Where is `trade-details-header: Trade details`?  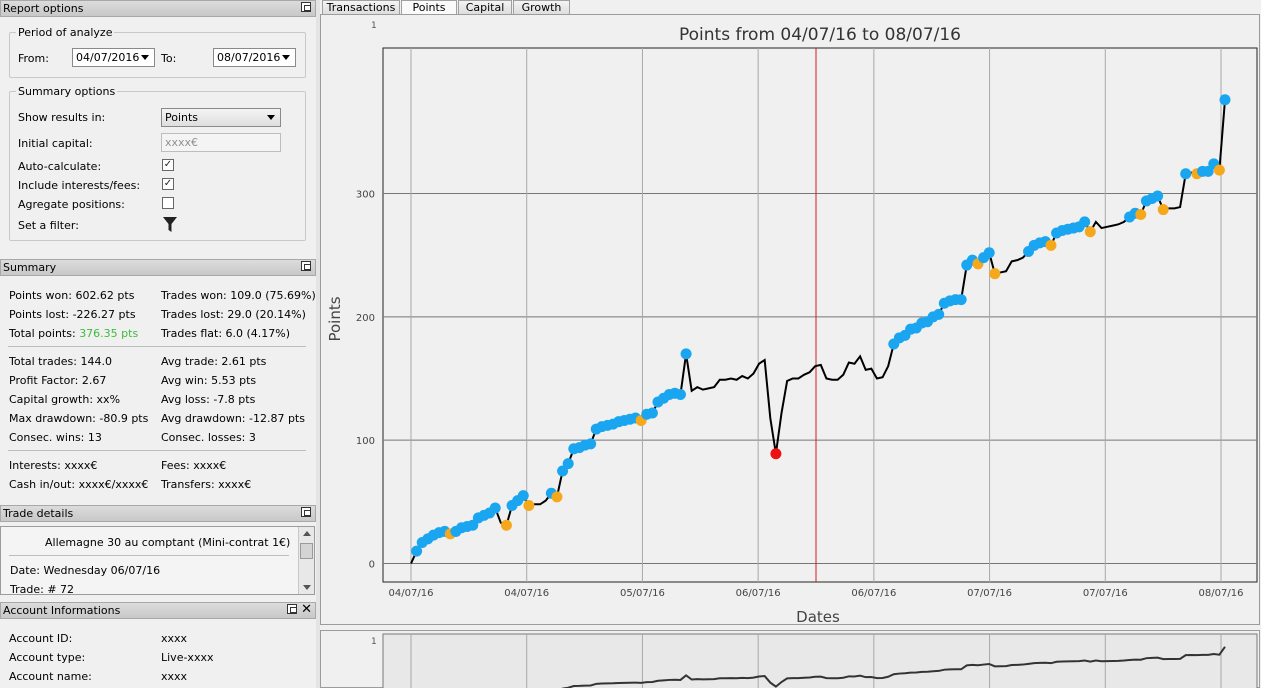
trade-details-header: Trade details is located at coordinates (158, 513).